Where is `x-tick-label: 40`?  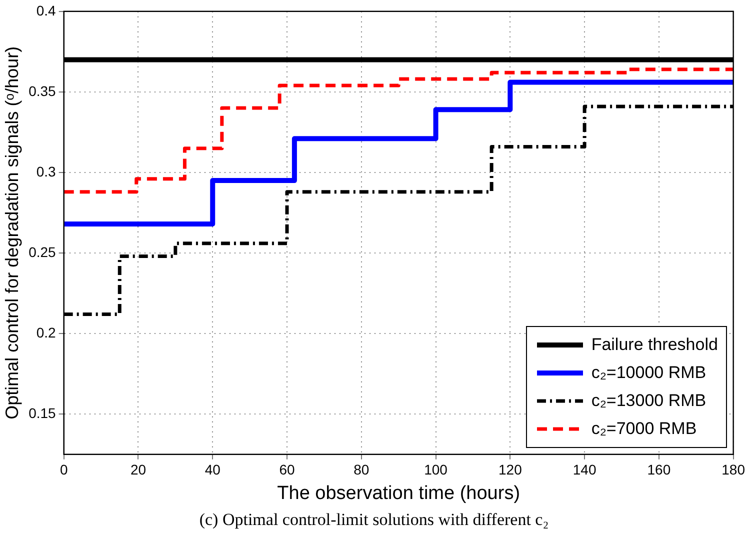
x-tick-label: 40 is located at coordinates (212, 470).